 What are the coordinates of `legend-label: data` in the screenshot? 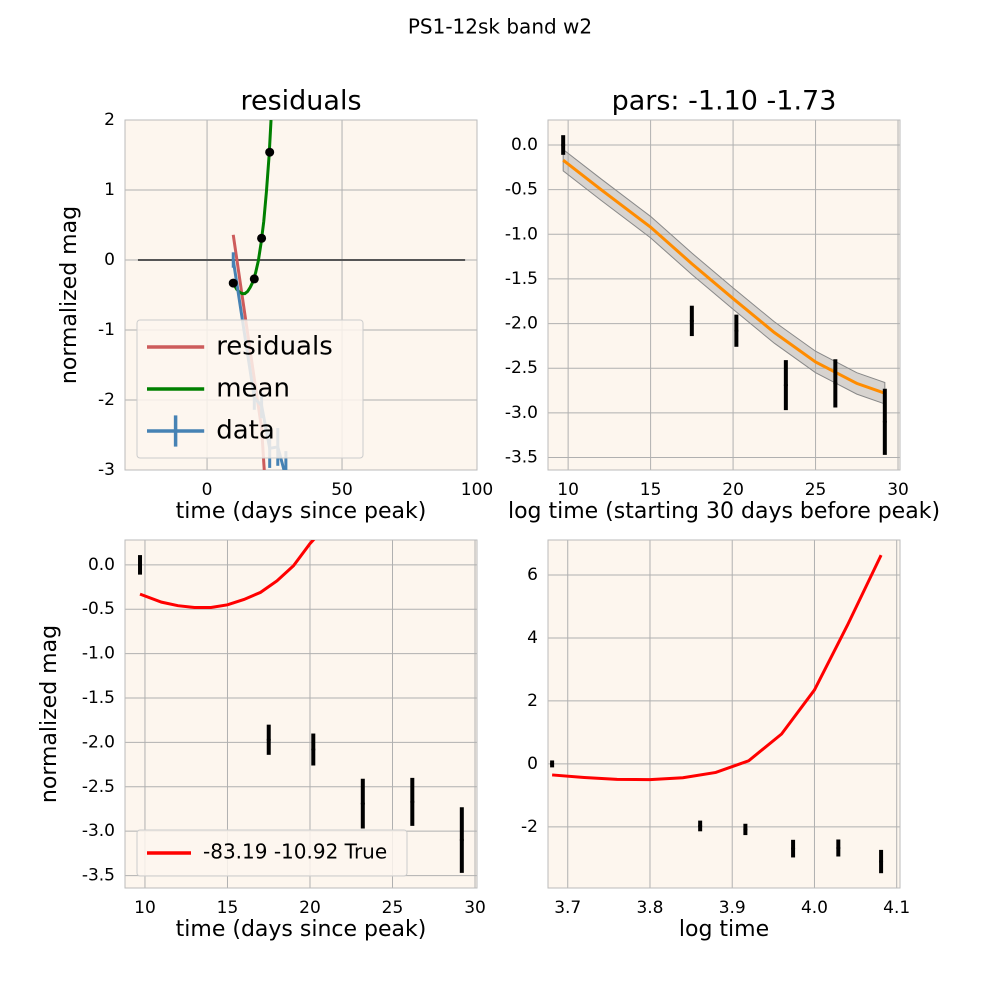 It's located at (245, 431).